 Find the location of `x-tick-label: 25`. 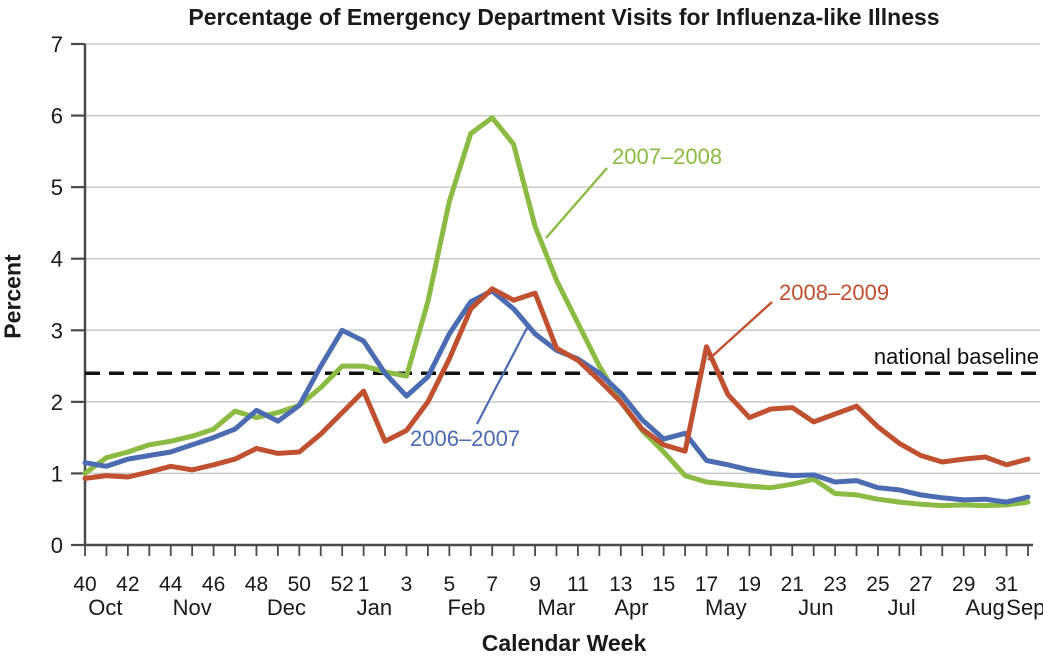

x-tick-label: 25 is located at coordinates (877, 584).